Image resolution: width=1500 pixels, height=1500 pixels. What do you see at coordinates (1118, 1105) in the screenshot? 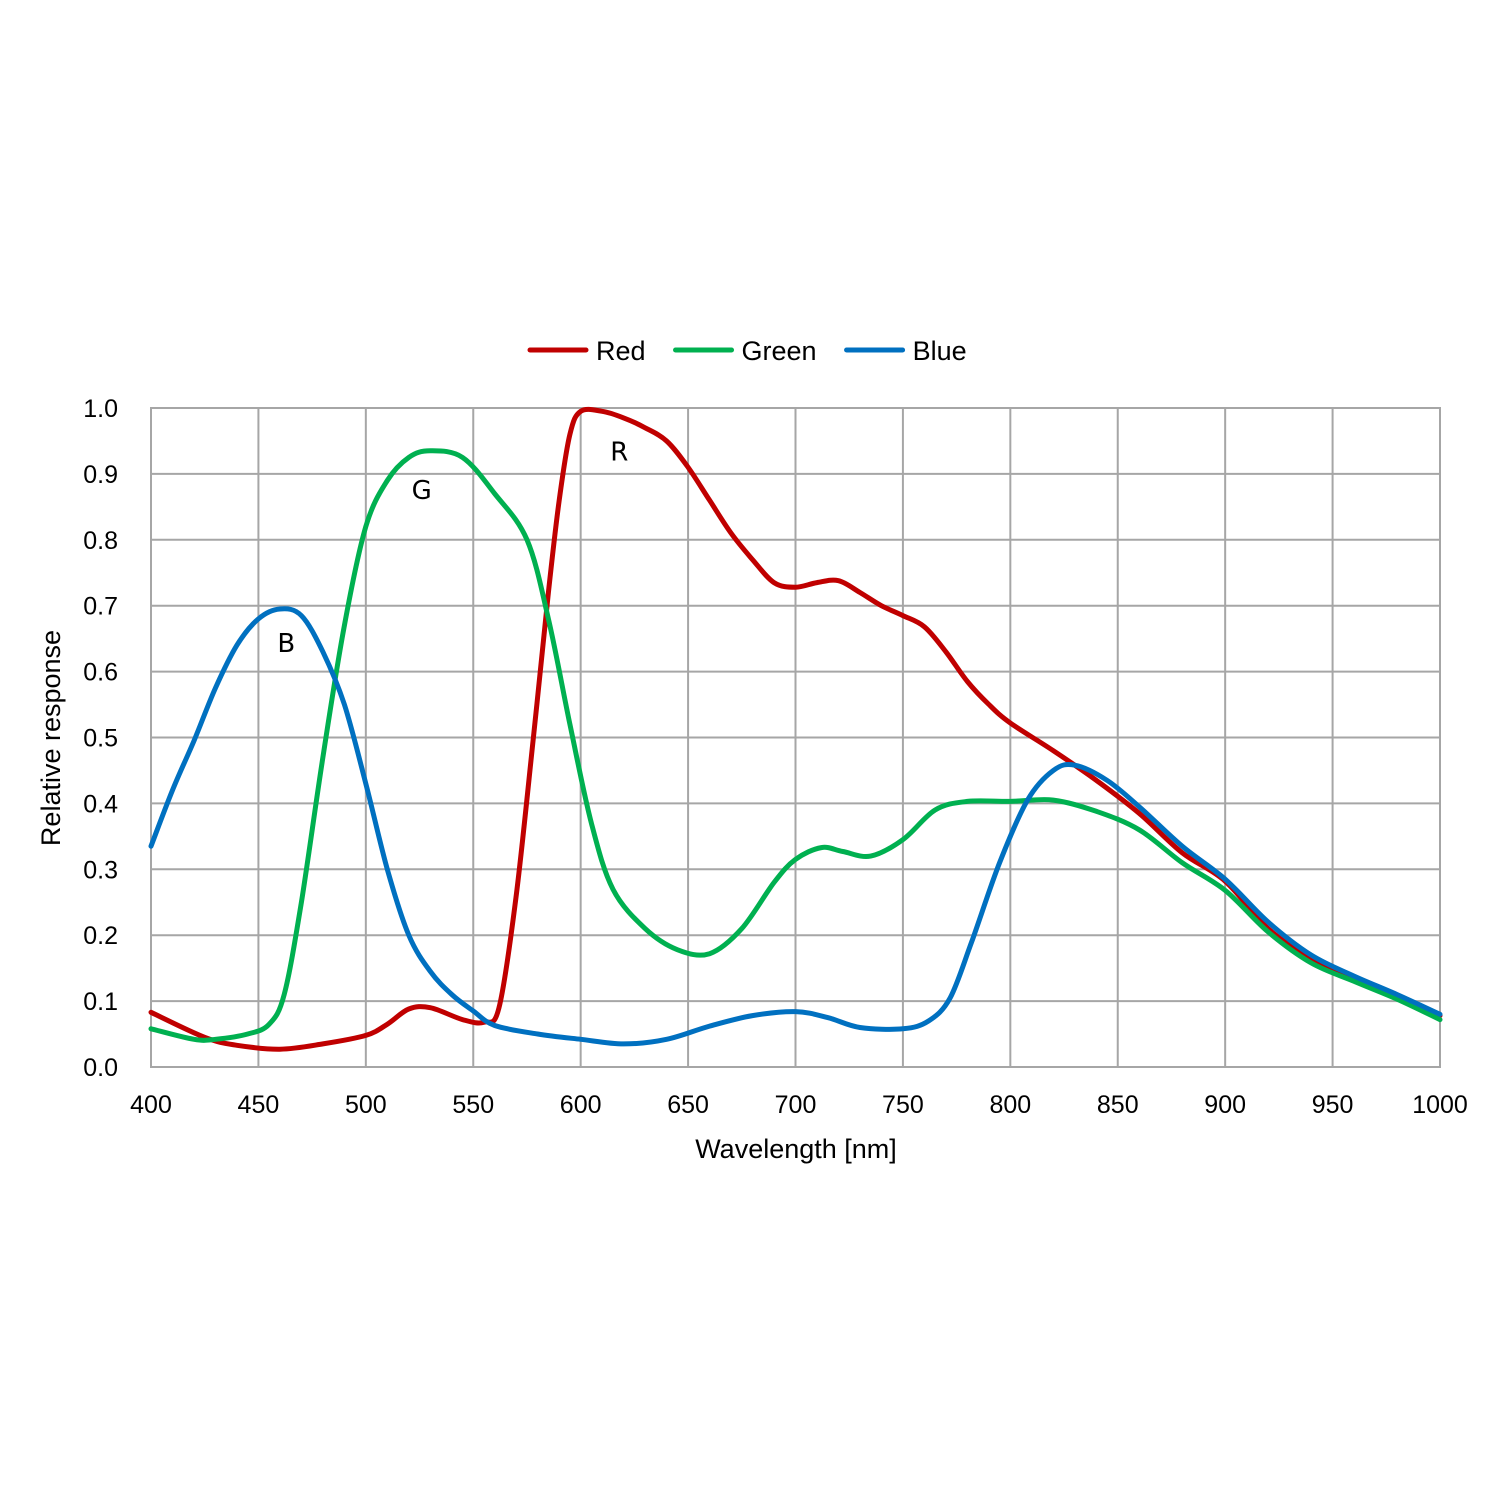
I see `x-tick-label-9: 850` at bounding box center [1118, 1105].